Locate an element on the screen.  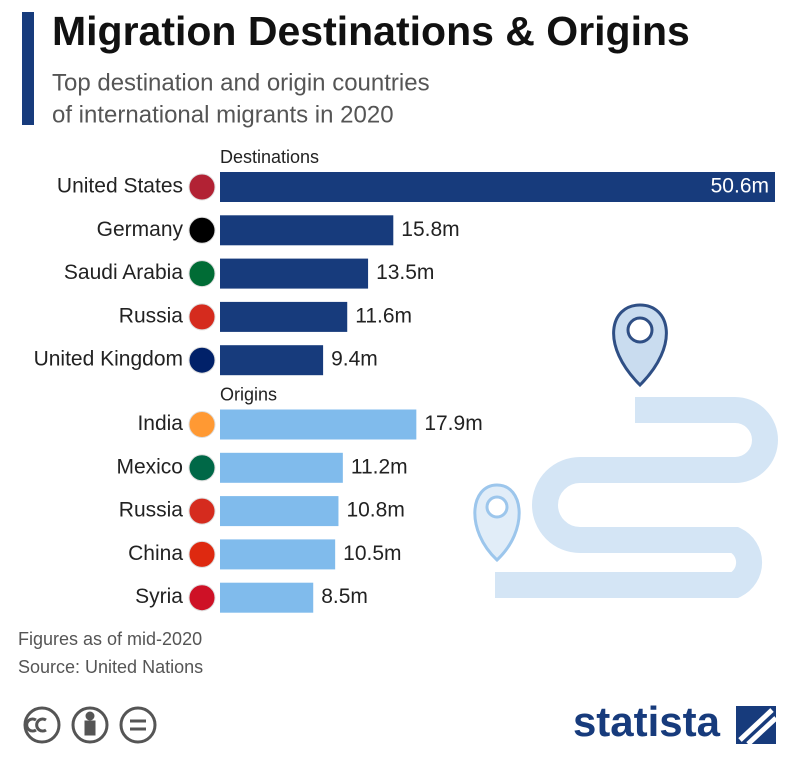
subtitle: Top destination and origin countries is located at coordinates (241, 82).